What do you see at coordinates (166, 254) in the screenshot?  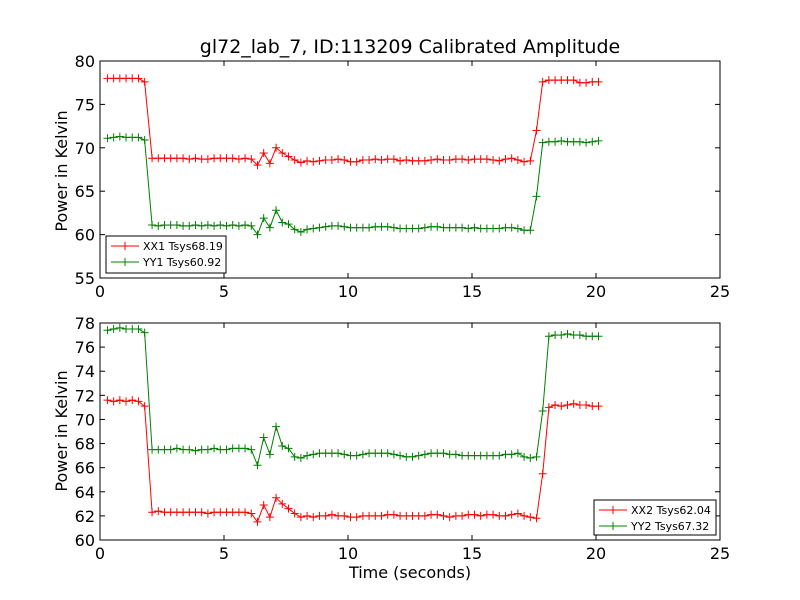 I see `top-legend: XX1 Tsys68.19 YY1 Tsys60.92` at bounding box center [166, 254].